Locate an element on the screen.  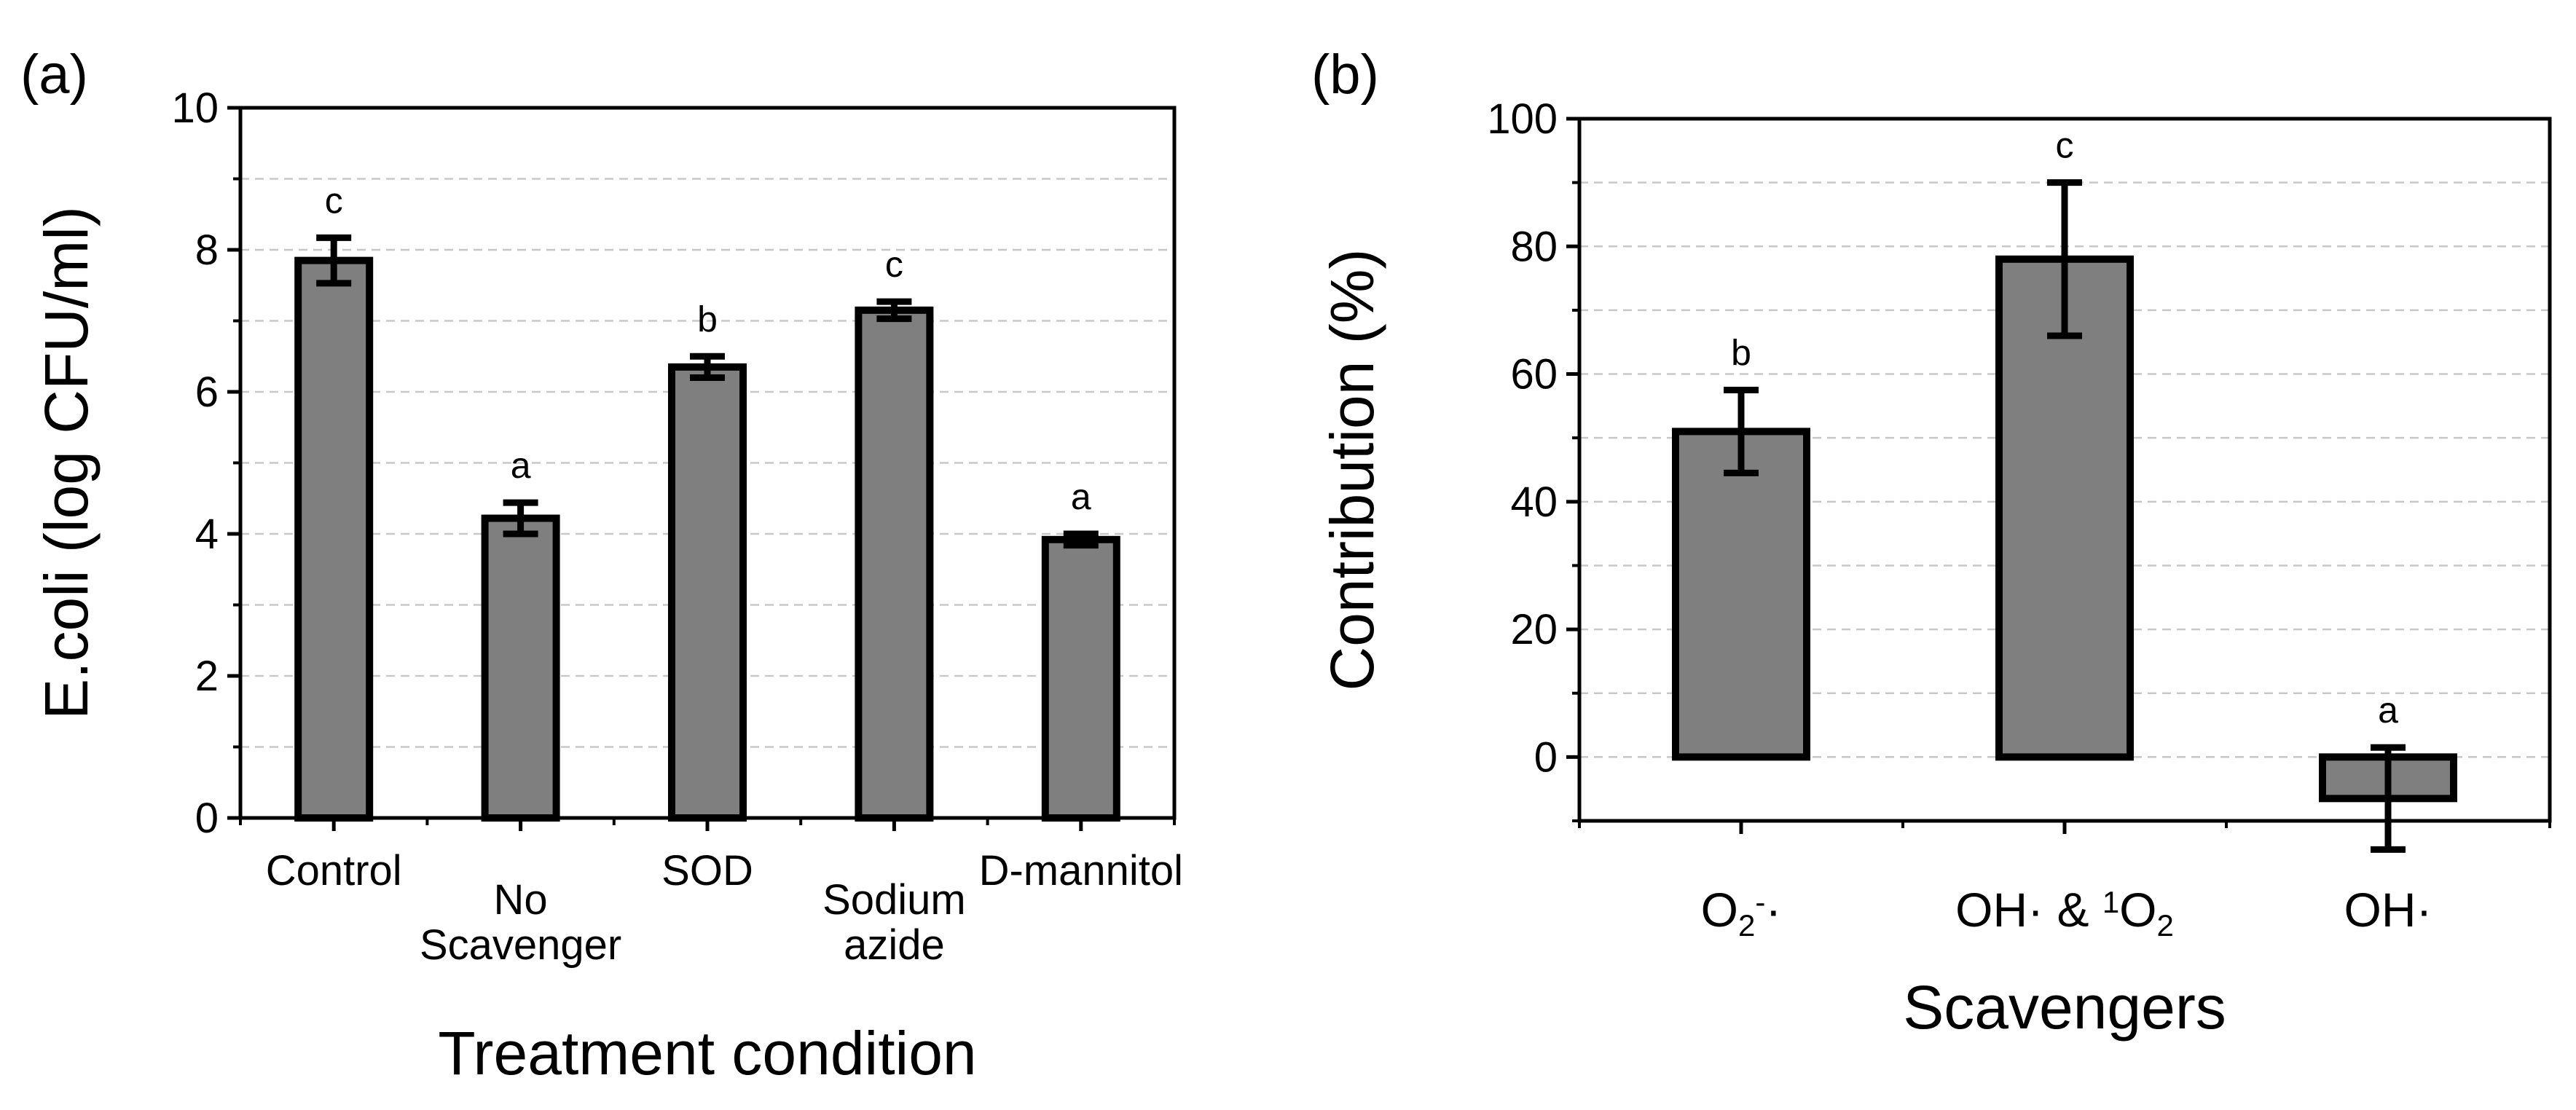
y-tick-label: 100 is located at coordinates (1522, 119).